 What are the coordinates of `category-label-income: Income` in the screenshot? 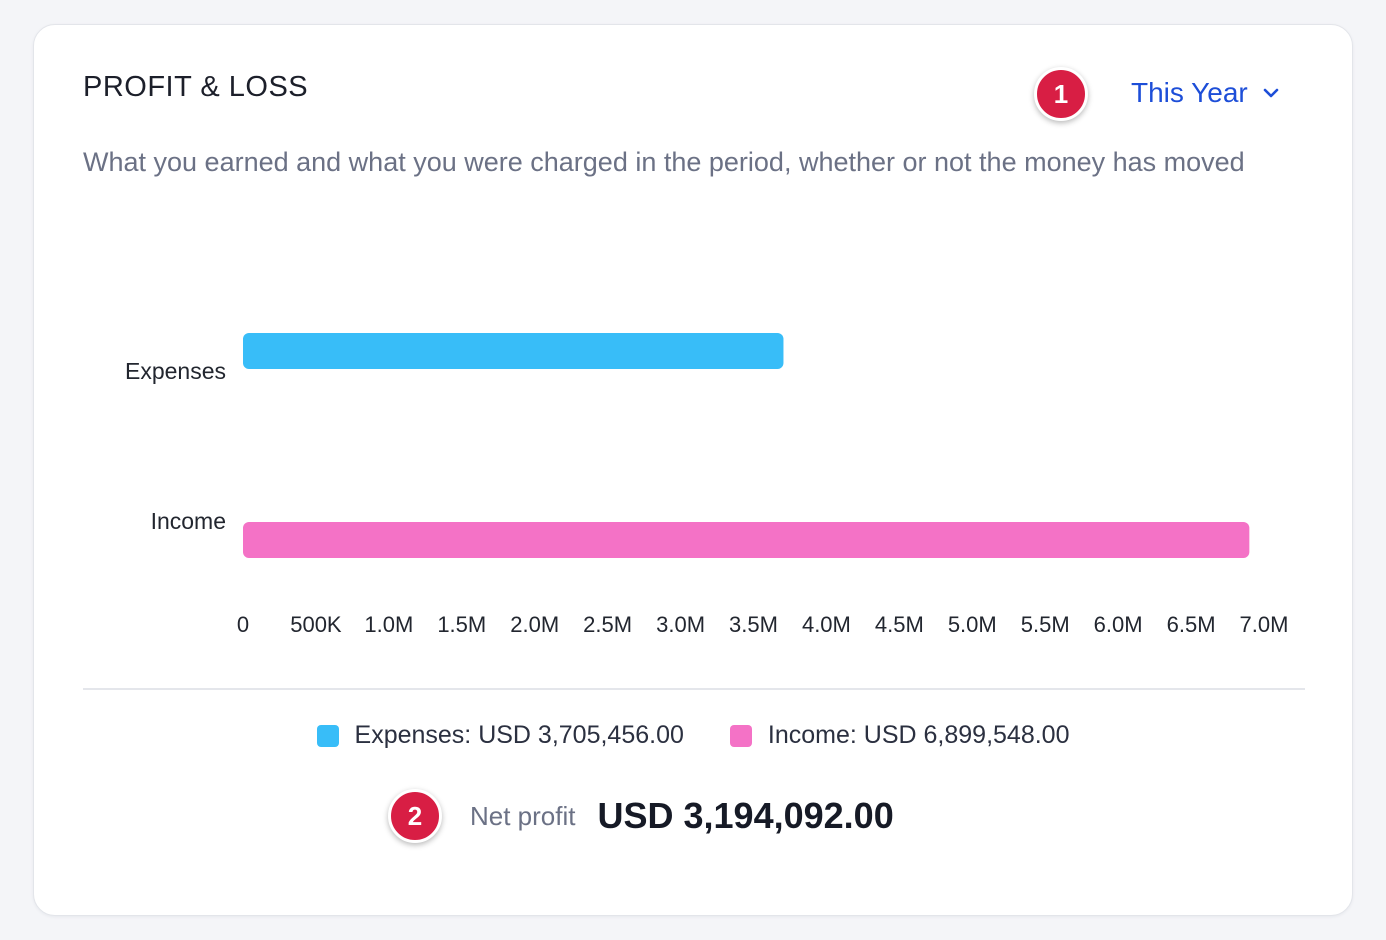 It's located at (188, 521).